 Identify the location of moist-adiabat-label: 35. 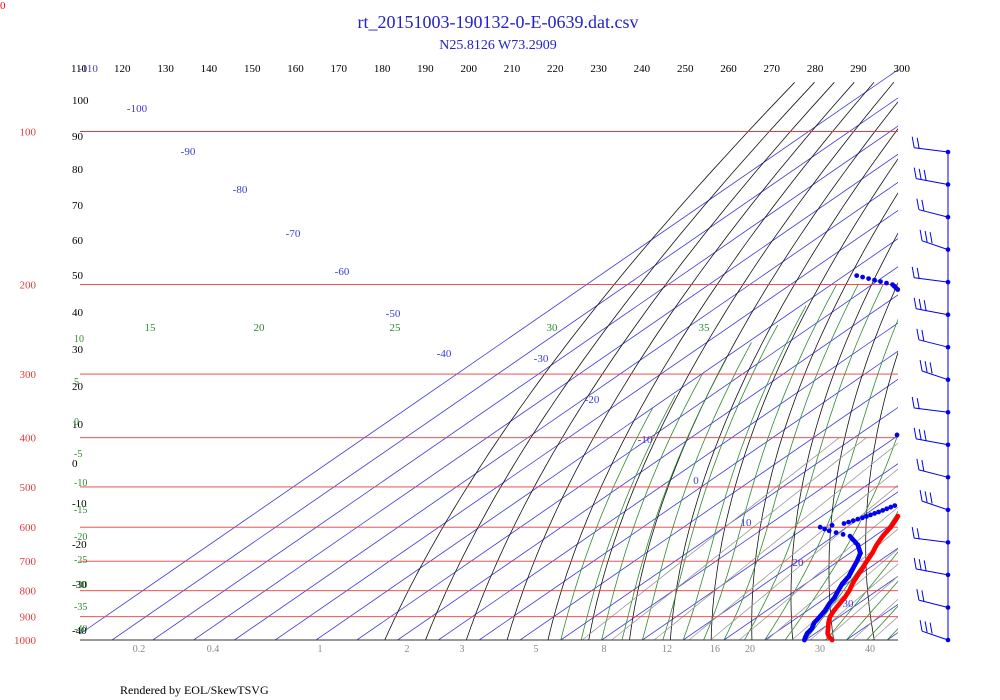
(705, 328).